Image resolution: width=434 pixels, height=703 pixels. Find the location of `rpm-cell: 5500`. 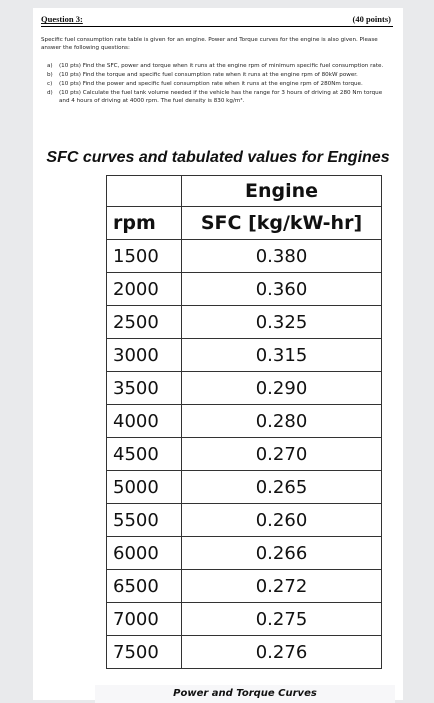

rpm-cell: 5500 is located at coordinates (144, 520).